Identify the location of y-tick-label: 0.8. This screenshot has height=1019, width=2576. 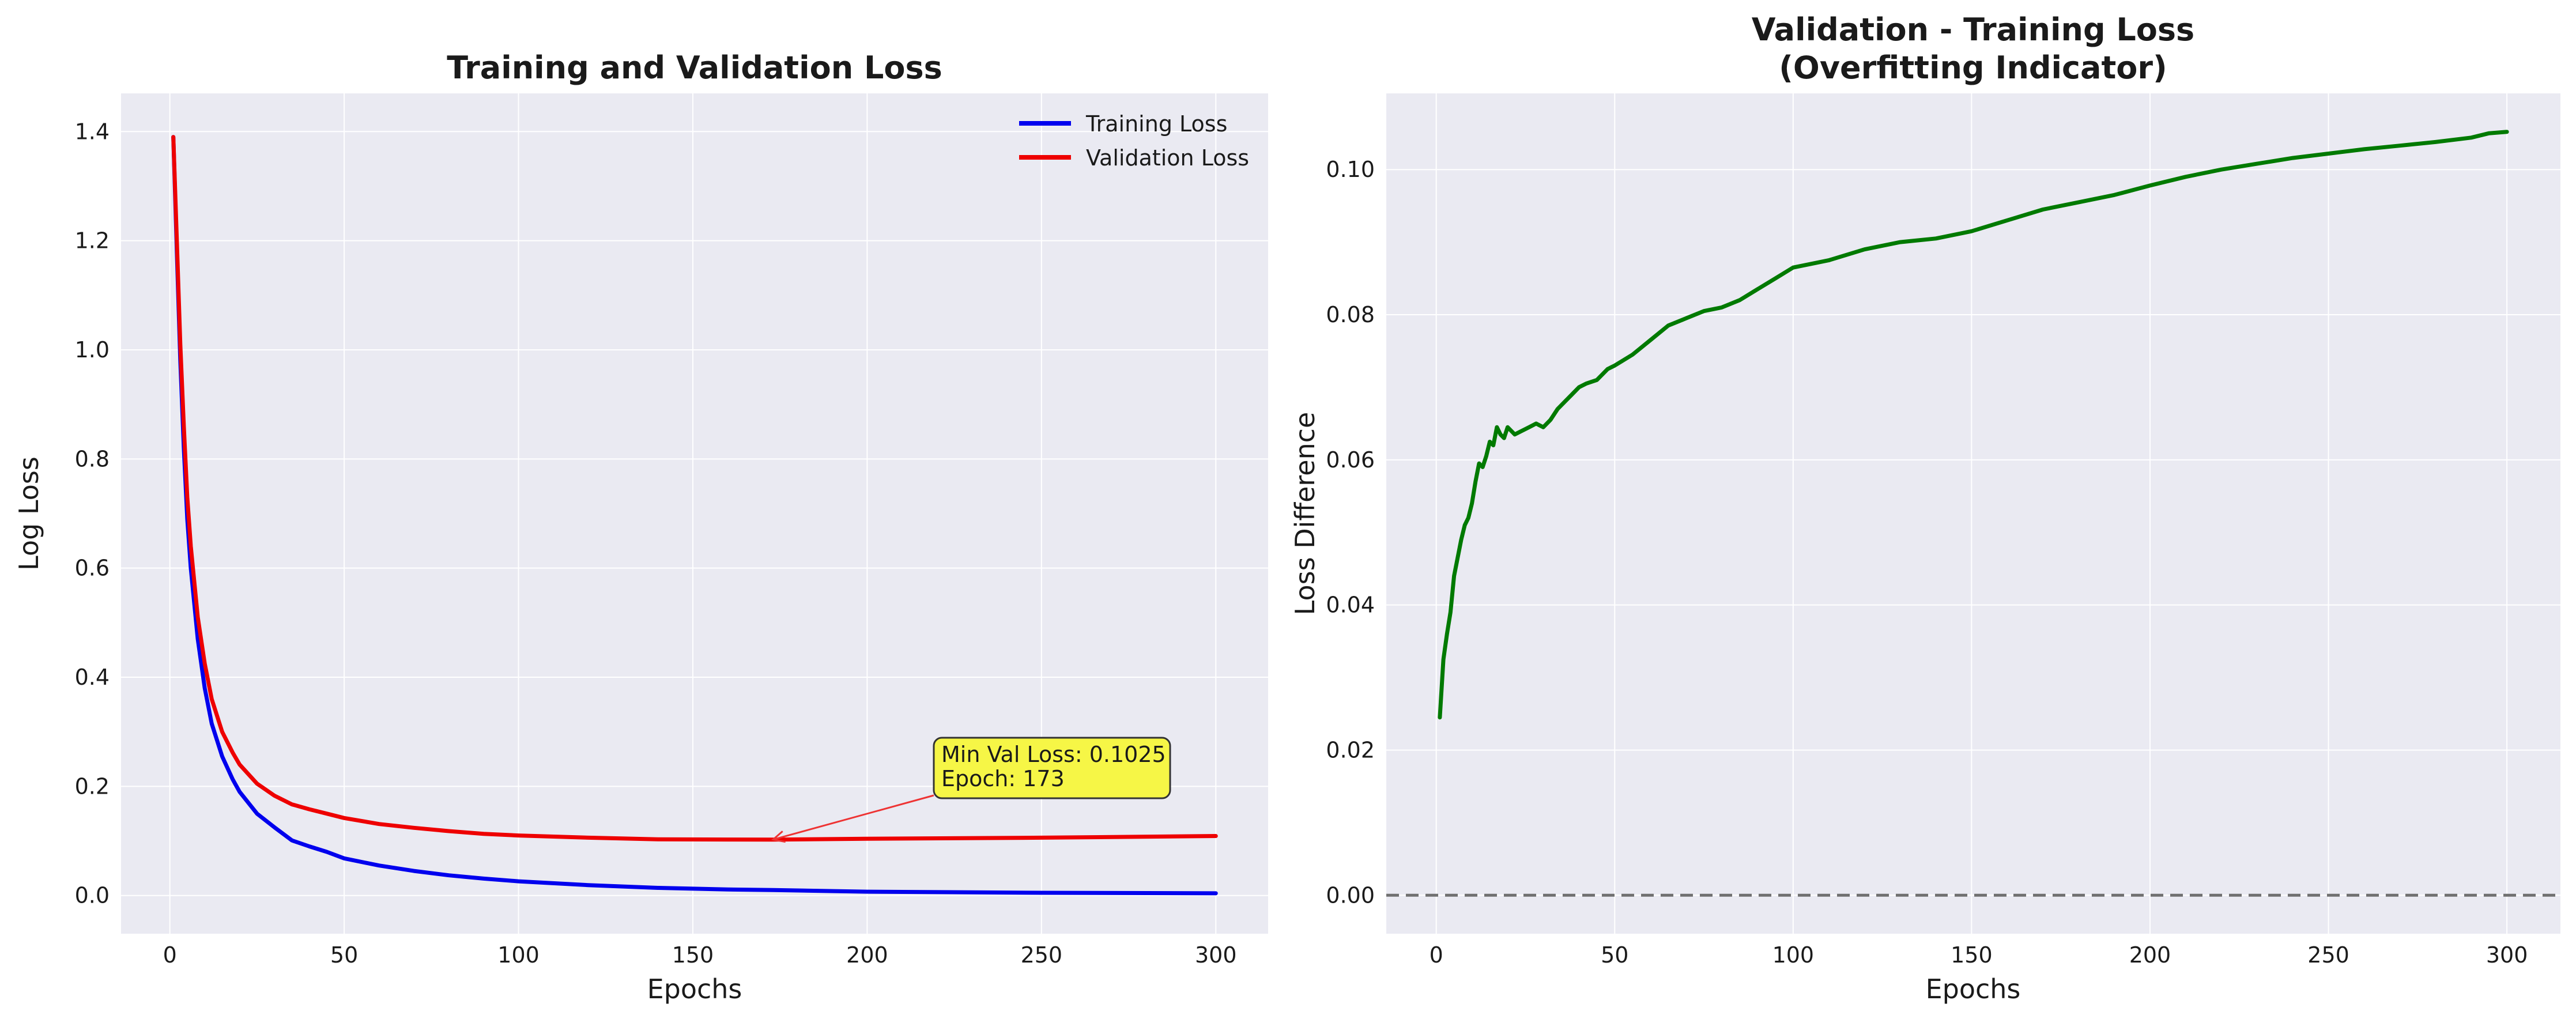
(92, 458).